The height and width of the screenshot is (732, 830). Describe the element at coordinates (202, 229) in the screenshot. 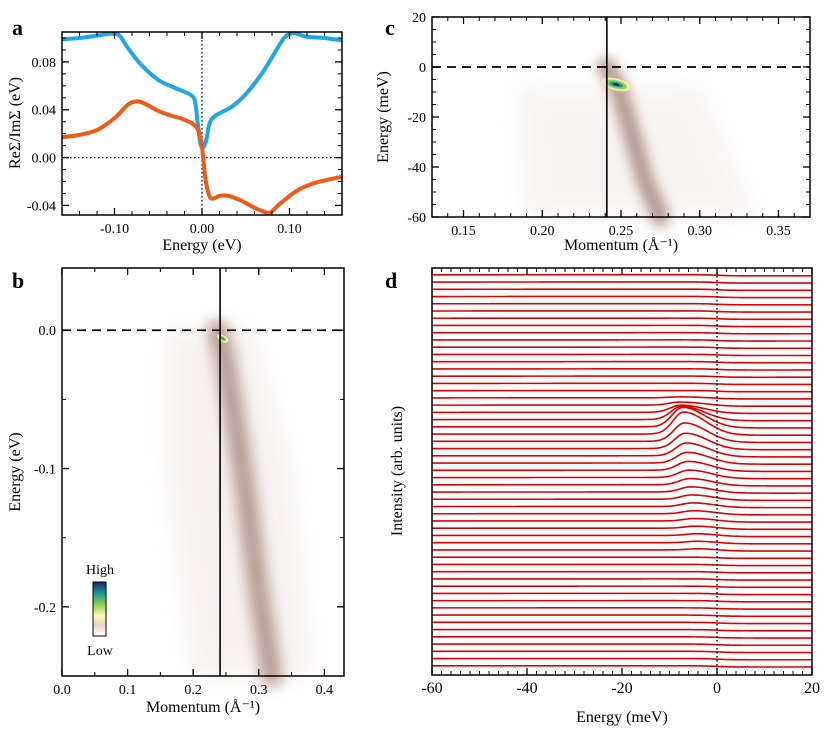

I see `x-tick-label: 0.00` at that location.